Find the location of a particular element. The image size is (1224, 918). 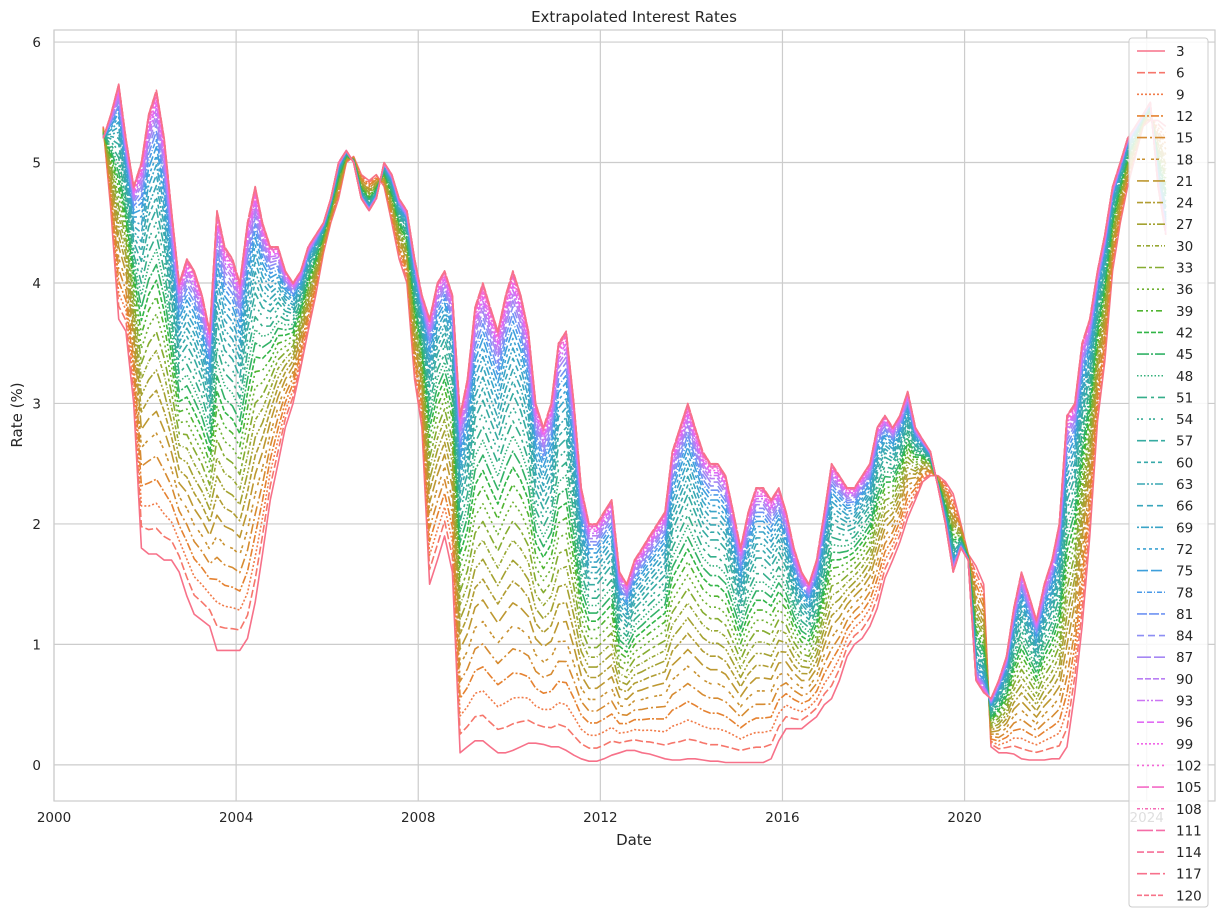

legend-label-120: 120 is located at coordinates (1189, 896).